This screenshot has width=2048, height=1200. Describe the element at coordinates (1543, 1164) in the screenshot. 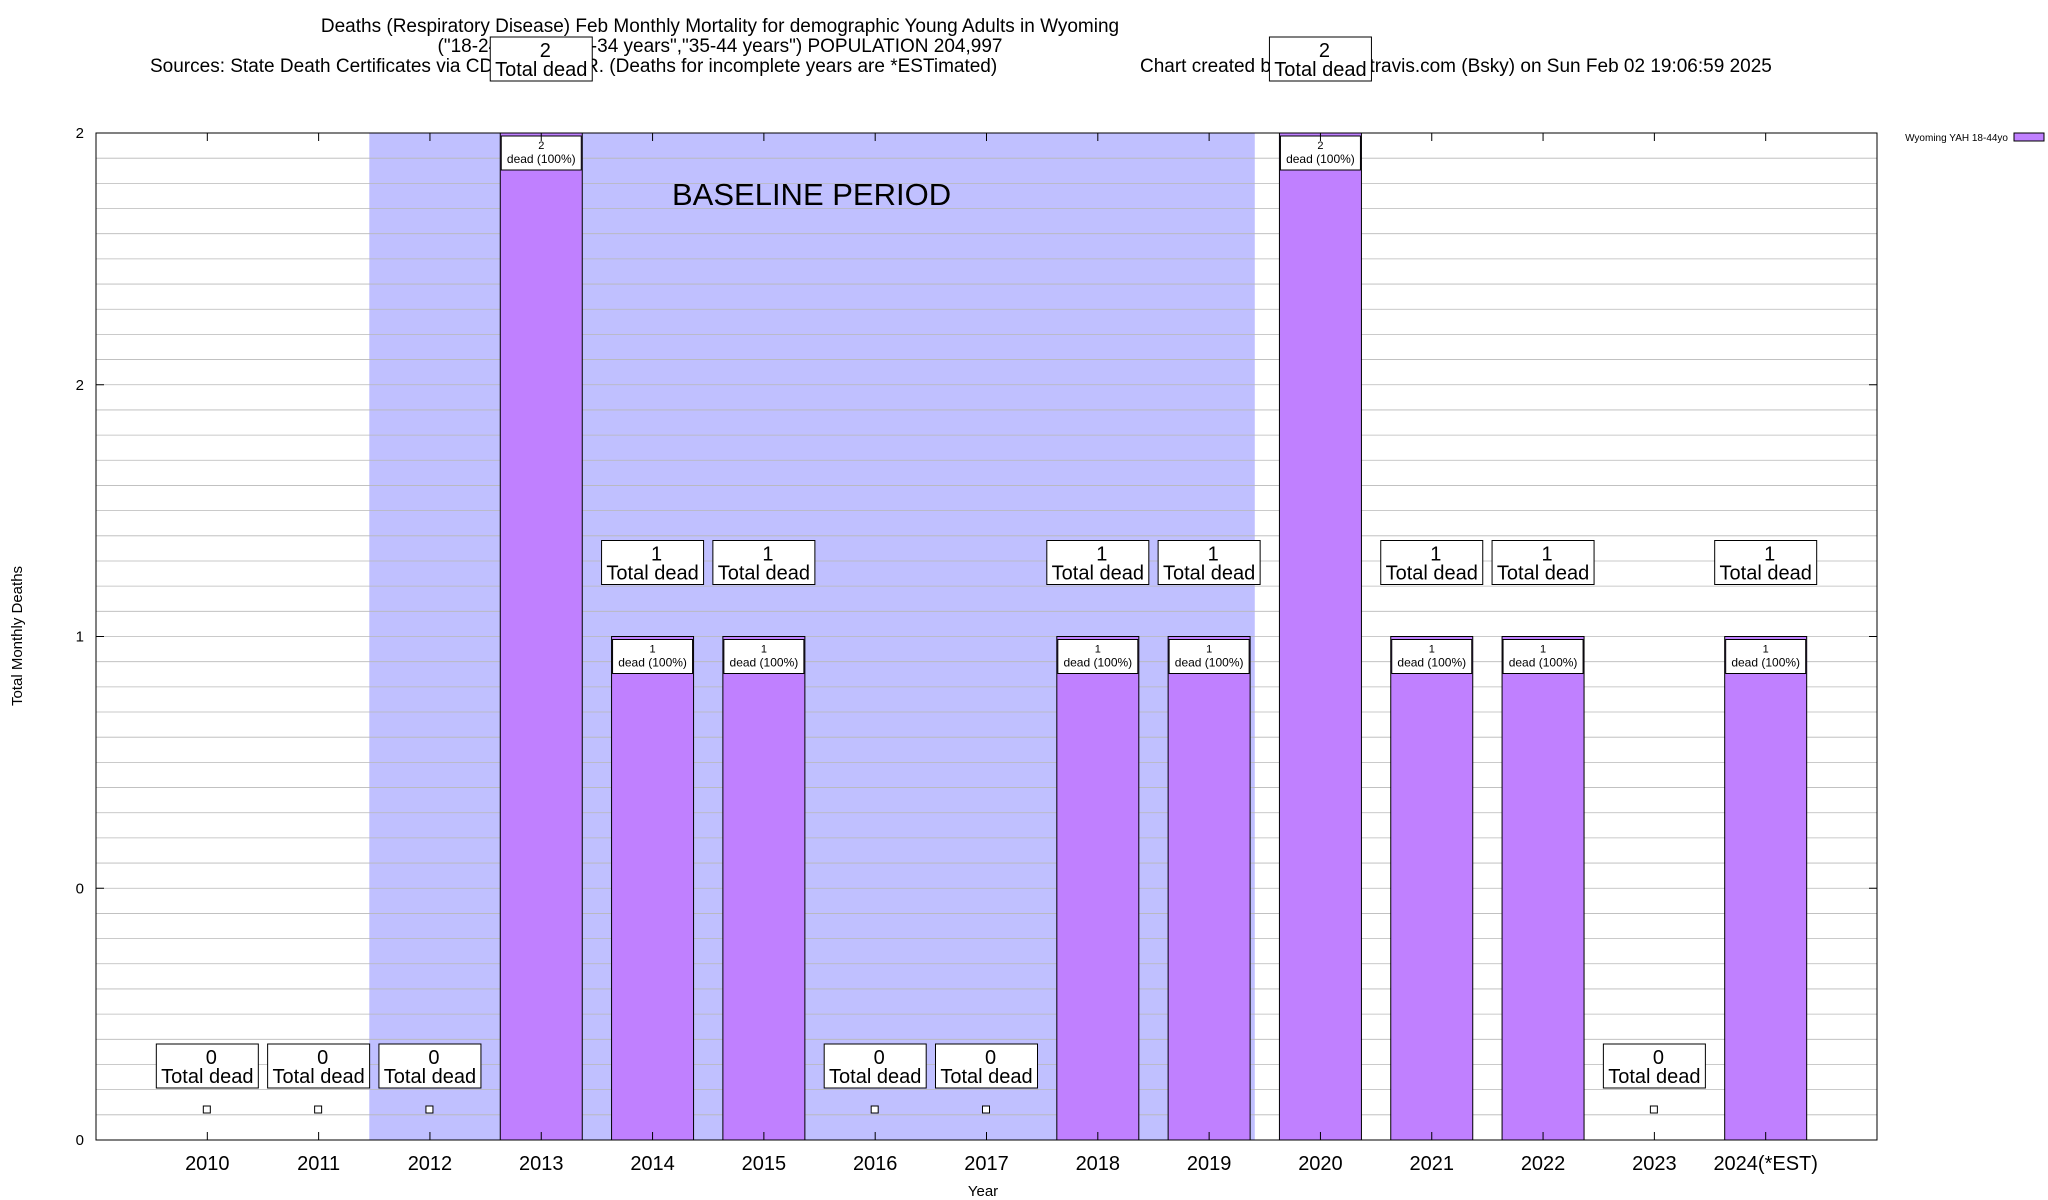

I see `x-tick-label: 2022` at that location.